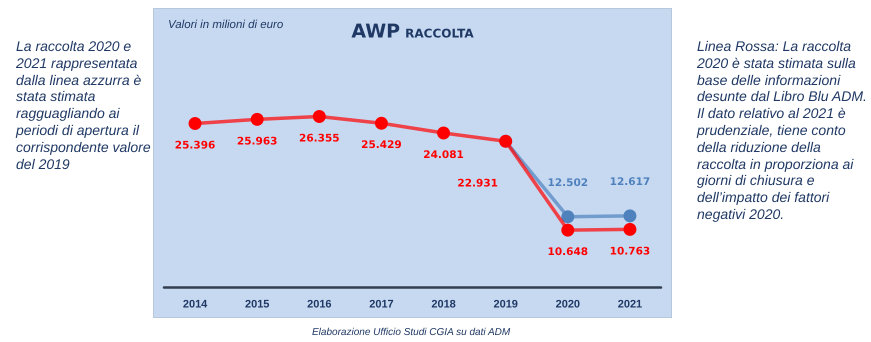  What do you see at coordinates (412, 31) in the screenshot?
I see `chart-title: AWP RACCOLTA` at bounding box center [412, 31].